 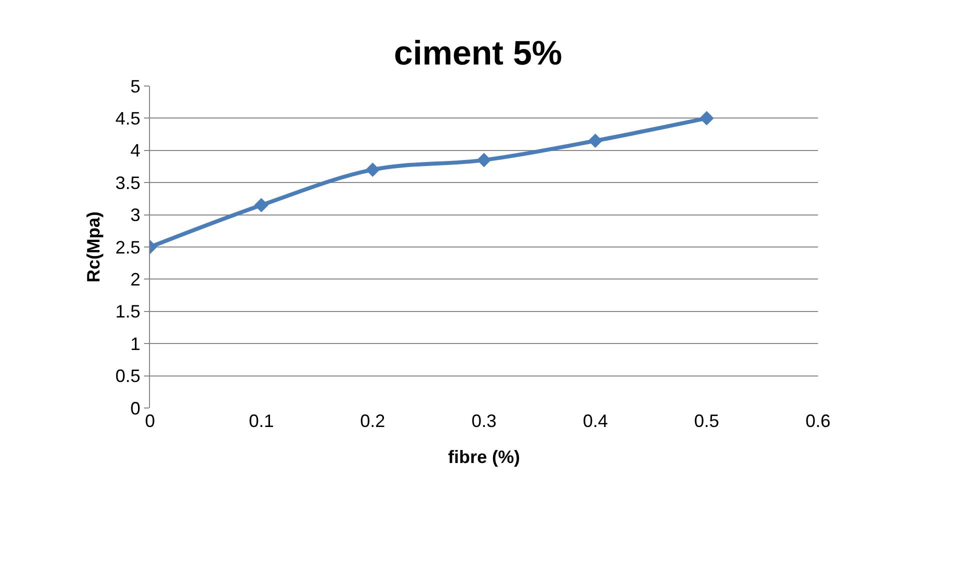 What do you see at coordinates (127, 247) in the screenshot?
I see `y-tick-label: 2.5` at bounding box center [127, 247].